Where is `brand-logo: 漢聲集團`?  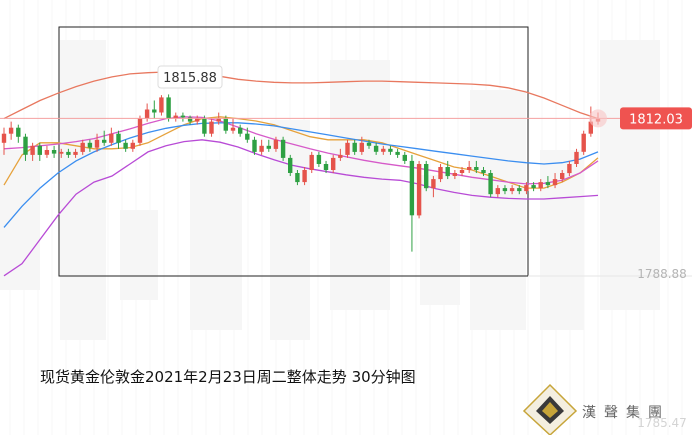 brand-logo: 漢聲集團 is located at coordinates (606, 407).